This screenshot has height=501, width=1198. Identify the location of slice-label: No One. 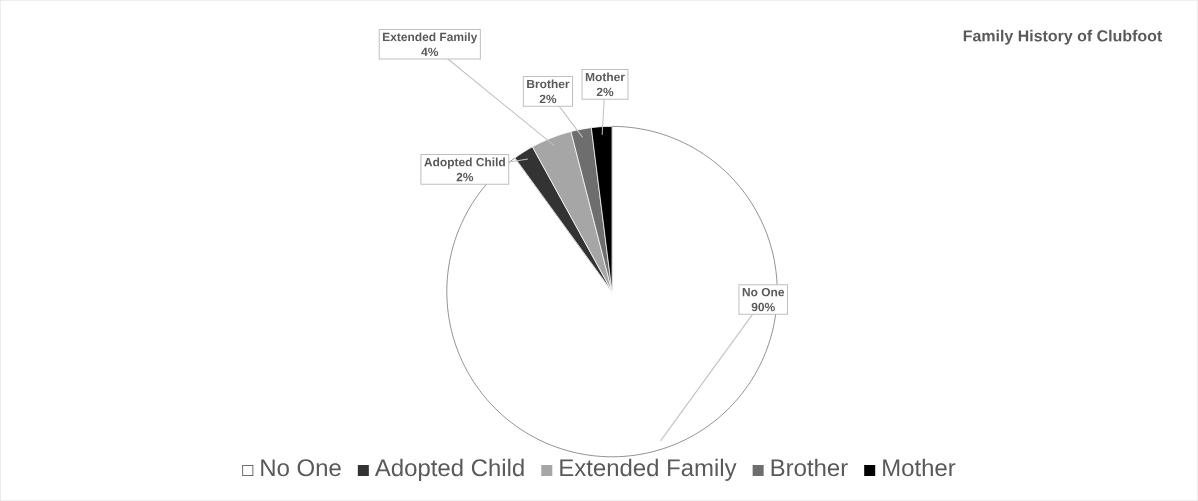
(763, 292).